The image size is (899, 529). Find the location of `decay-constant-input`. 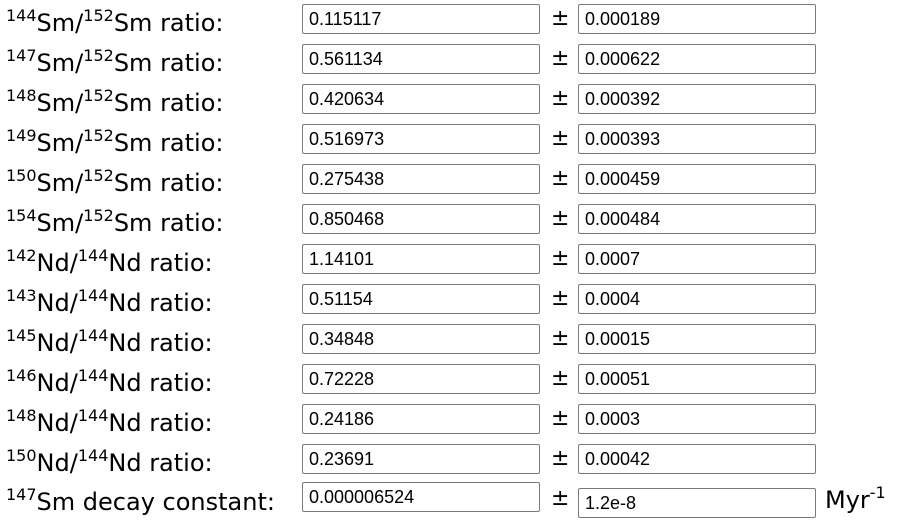

decay-constant-input is located at coordinates (421, 497).